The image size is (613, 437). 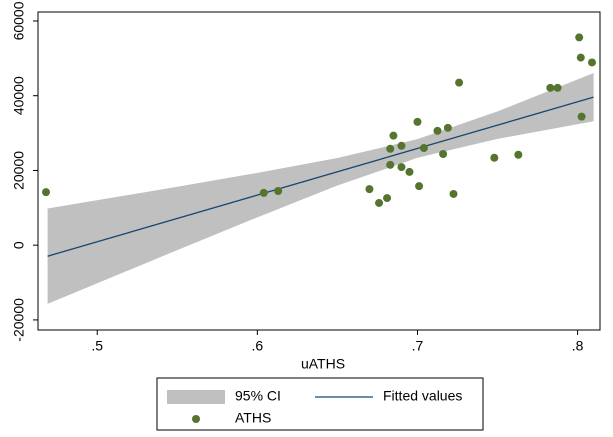 What do you see at coordinates (19, 170) in the screenshot?
I see `y-tick-label: 20000` at bounding box center [19, 170].